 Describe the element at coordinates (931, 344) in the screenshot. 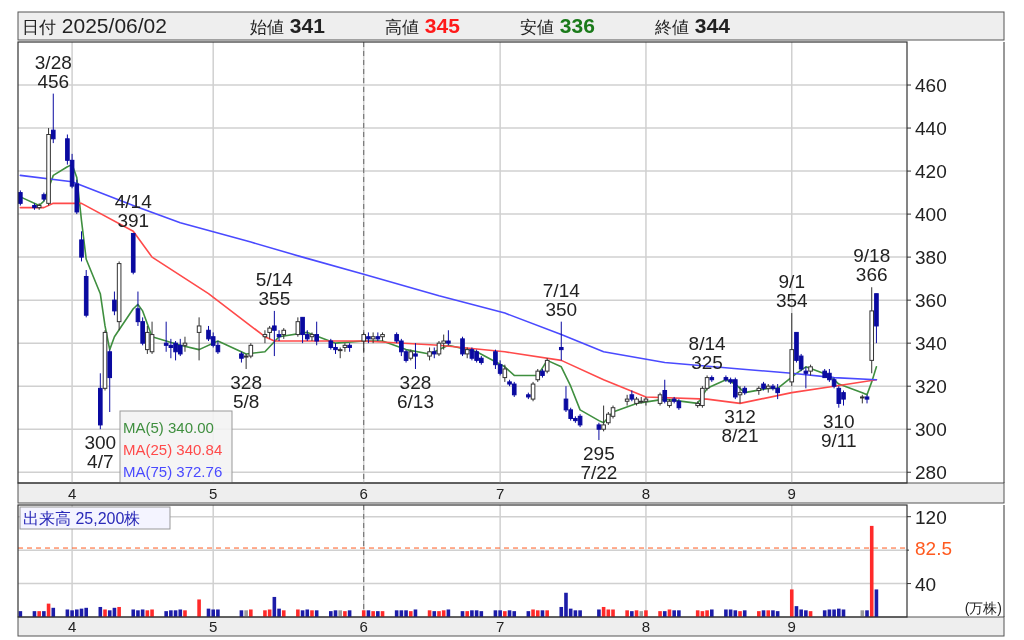

I see `y-tick-label: 340` at that location.